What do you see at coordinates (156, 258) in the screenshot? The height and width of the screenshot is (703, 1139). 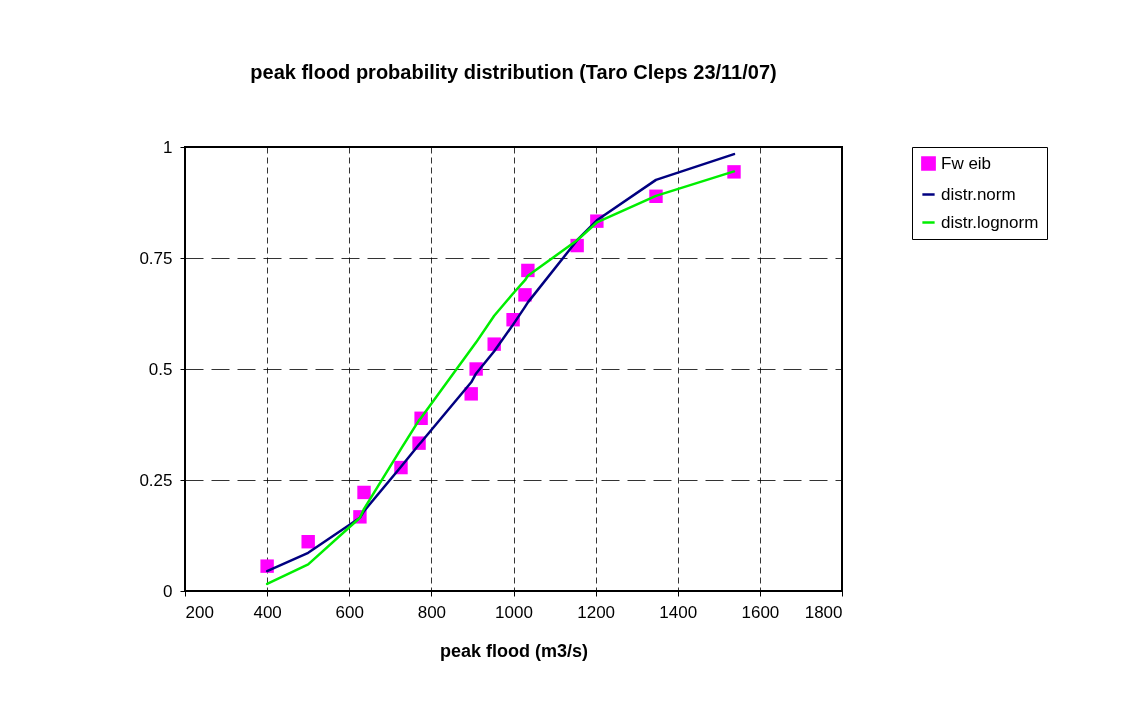 I see `y-tick-label: 0.75` at bounding box center [156, 258].